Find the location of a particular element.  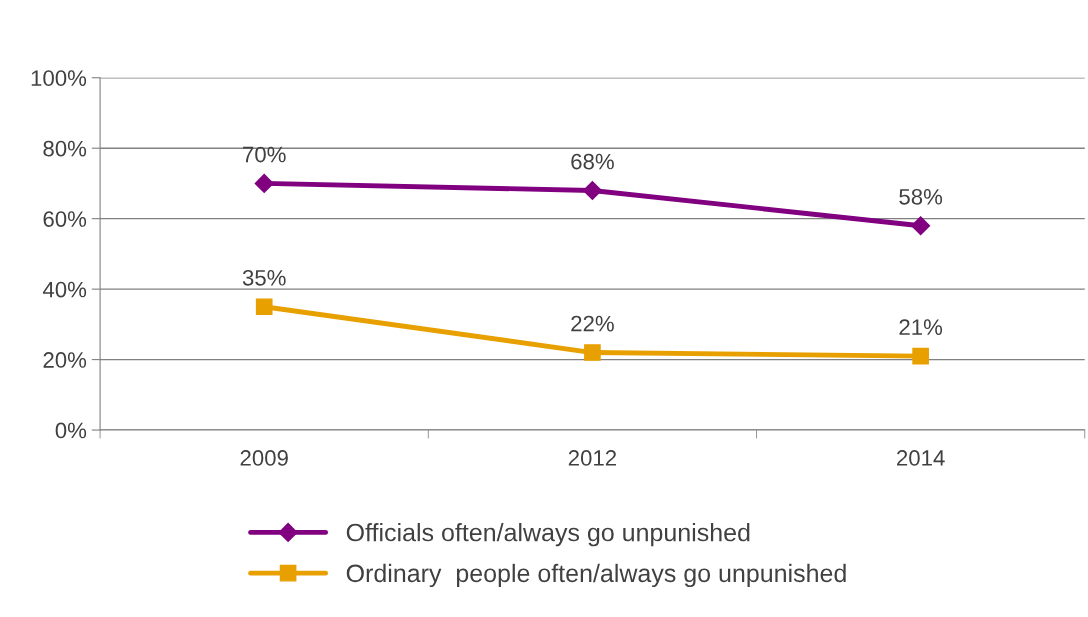

data-label: 58% is located at coordinates (921, 196).